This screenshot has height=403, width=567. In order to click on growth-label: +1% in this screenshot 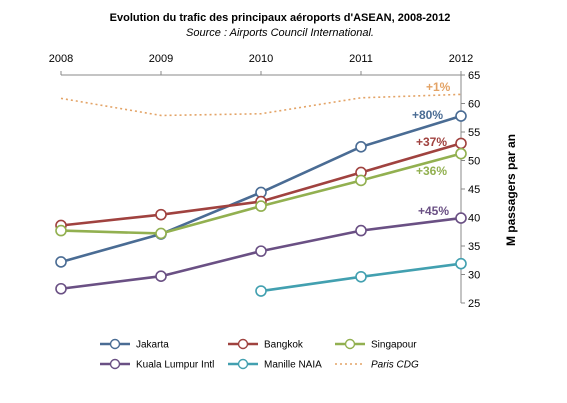, I will do `click(438, 87)`.